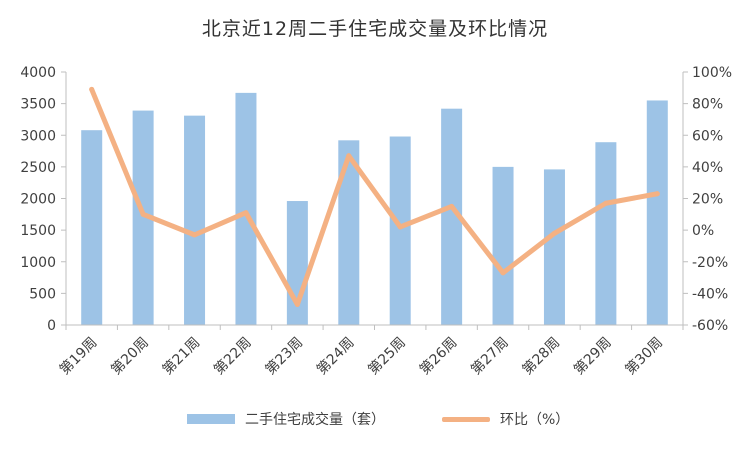 The height and width of the screenshot is (450, 750). What do you see at coordinates (349, 232) in the screenshot?
I see `bar-第24周` at bounding box center [349, 232].